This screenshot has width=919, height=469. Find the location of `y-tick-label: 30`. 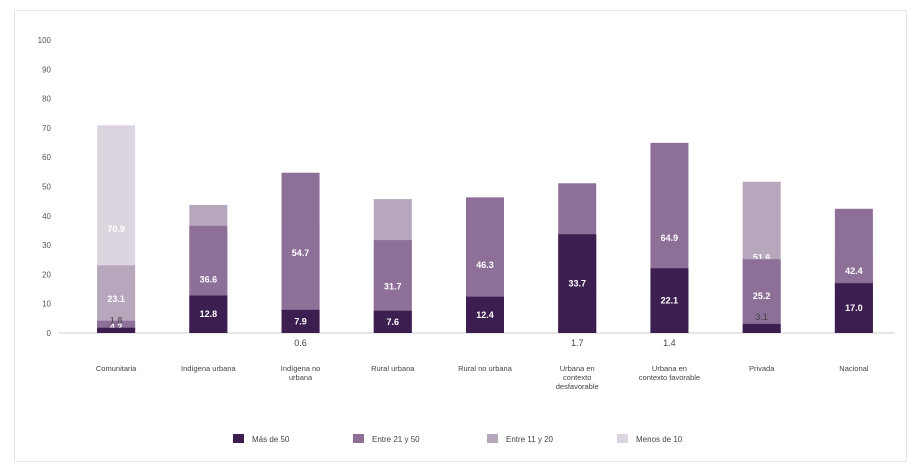

y-tick-label: 30 is located at coordinates (46, 245).